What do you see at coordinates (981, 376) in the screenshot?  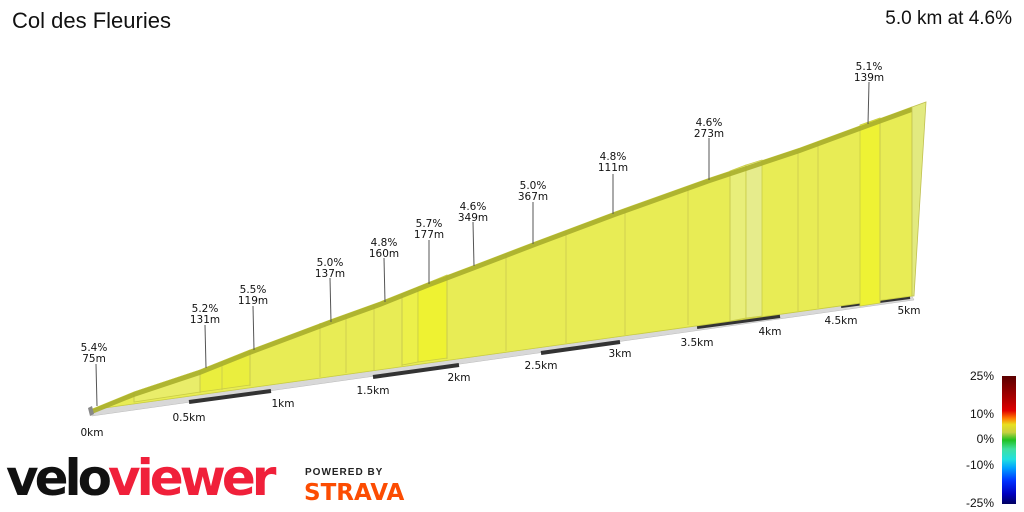 I see `legend-tick: 25%` at bounding box center [981, 376].